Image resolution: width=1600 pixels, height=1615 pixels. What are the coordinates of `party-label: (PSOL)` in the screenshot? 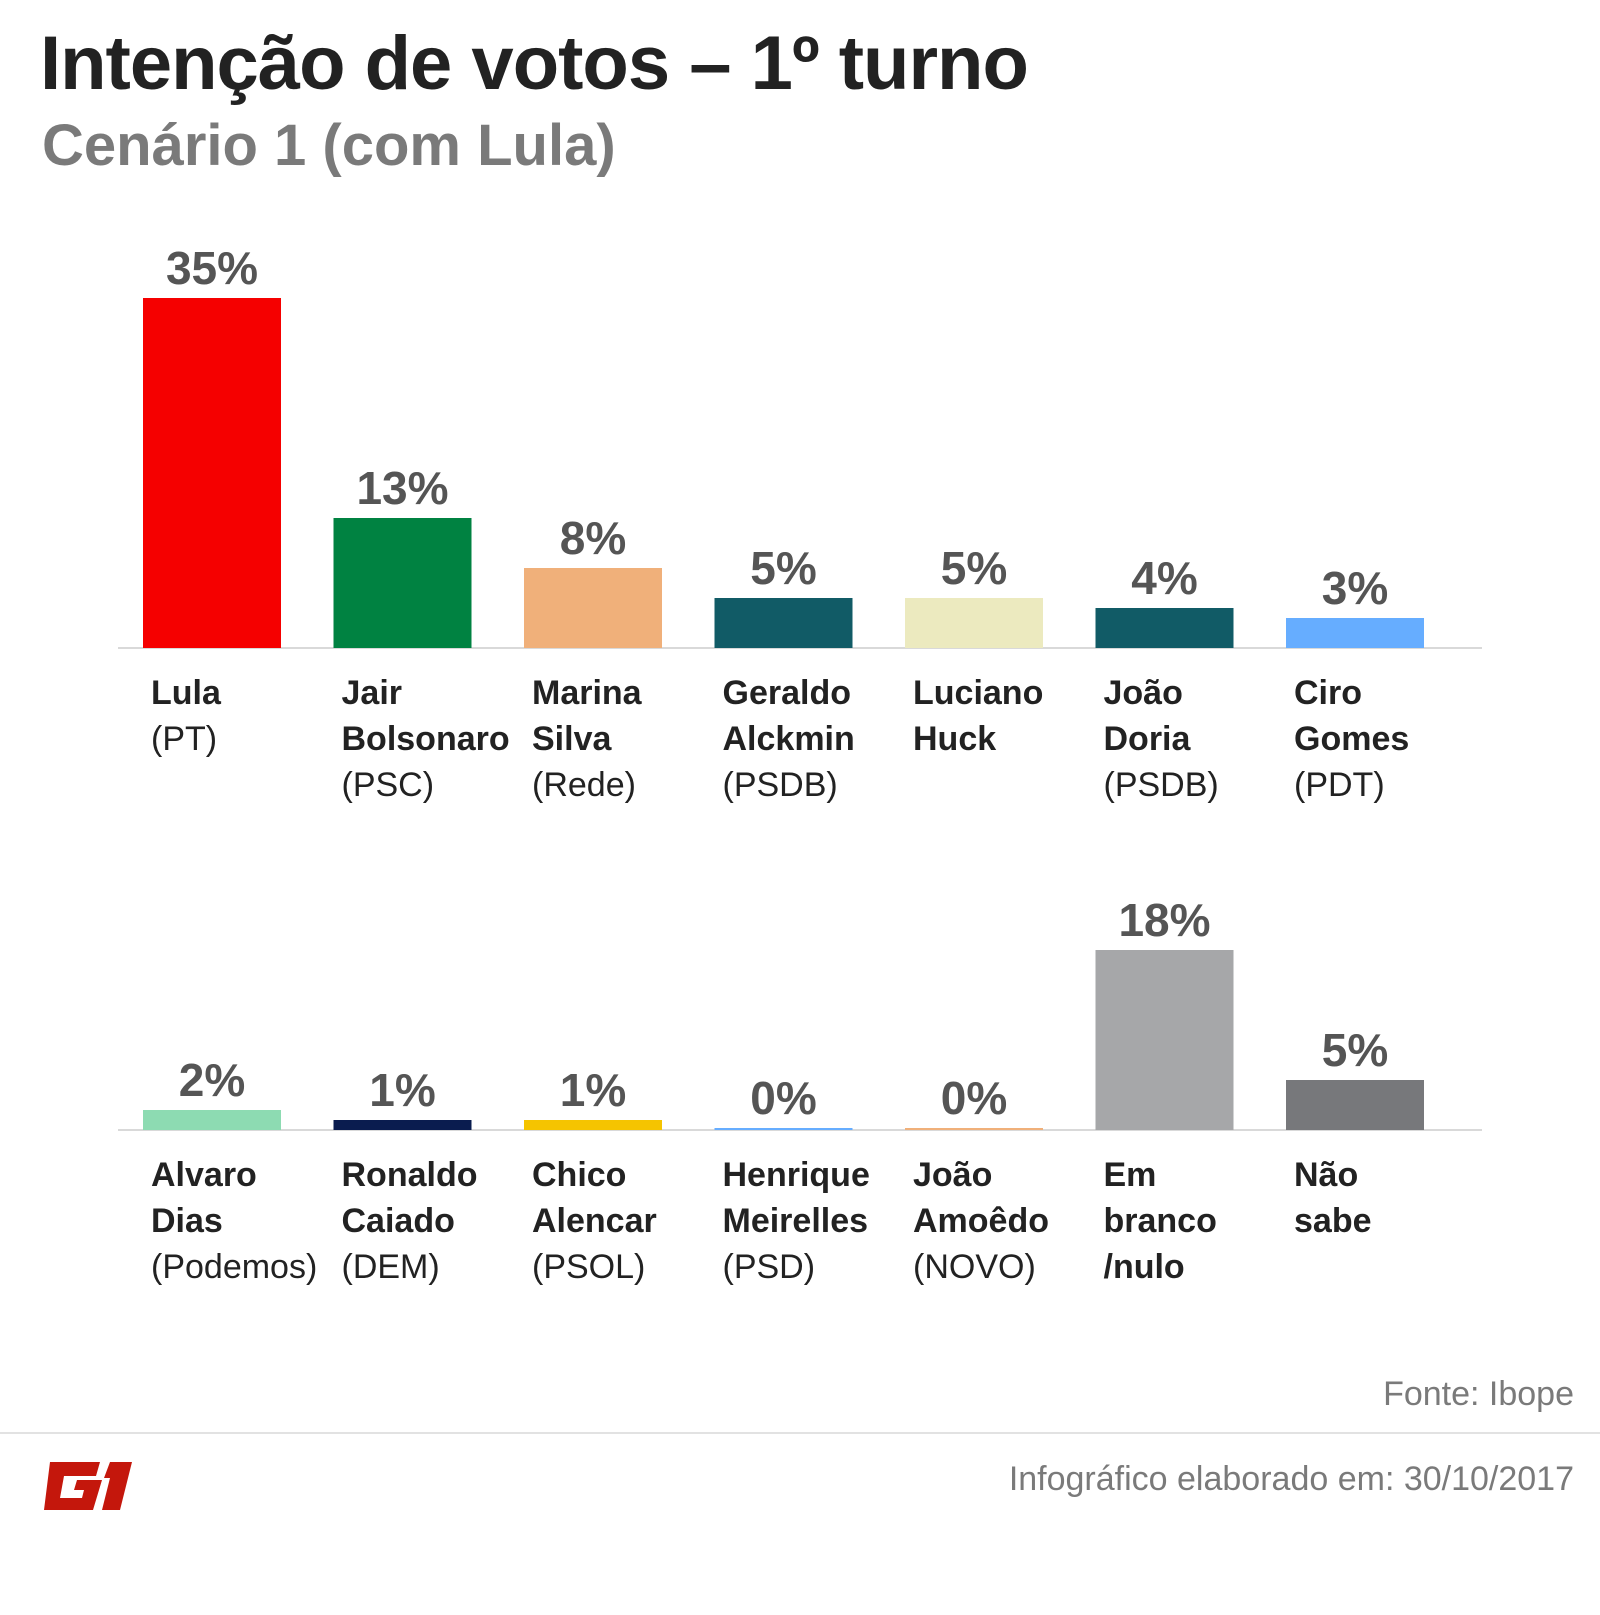 It's located at (588, 1267).